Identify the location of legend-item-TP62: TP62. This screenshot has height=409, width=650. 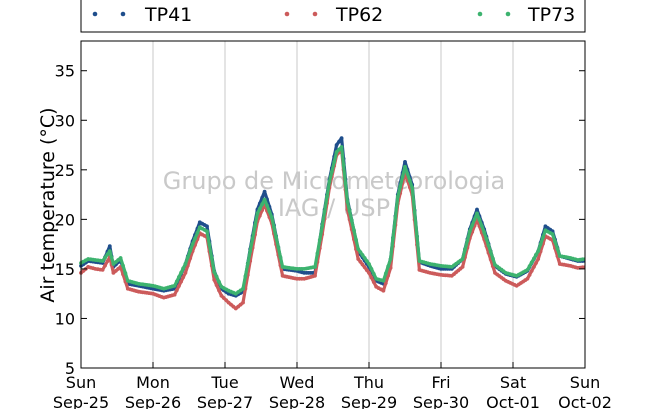
(334, 15).